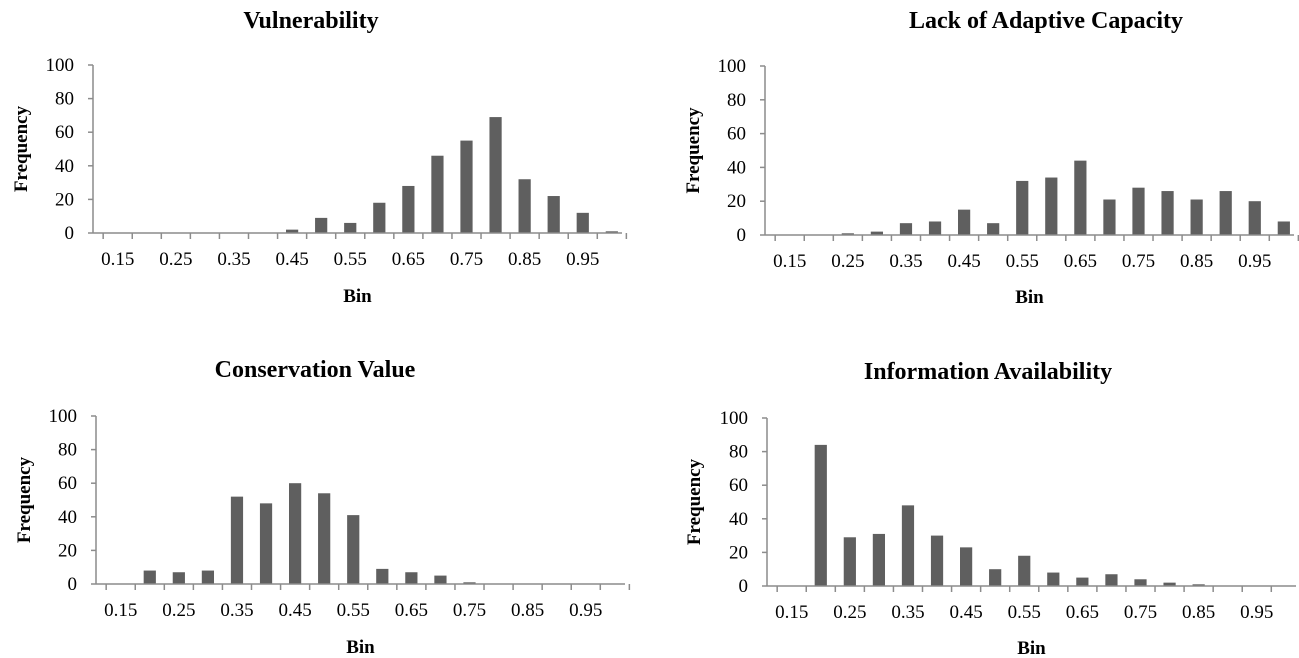 The height and width of the screenshot is (658, 1299). Describe the element at coordinates (963, 261) in the screenshot. I see `x-tick-label: 0.45` at that location.